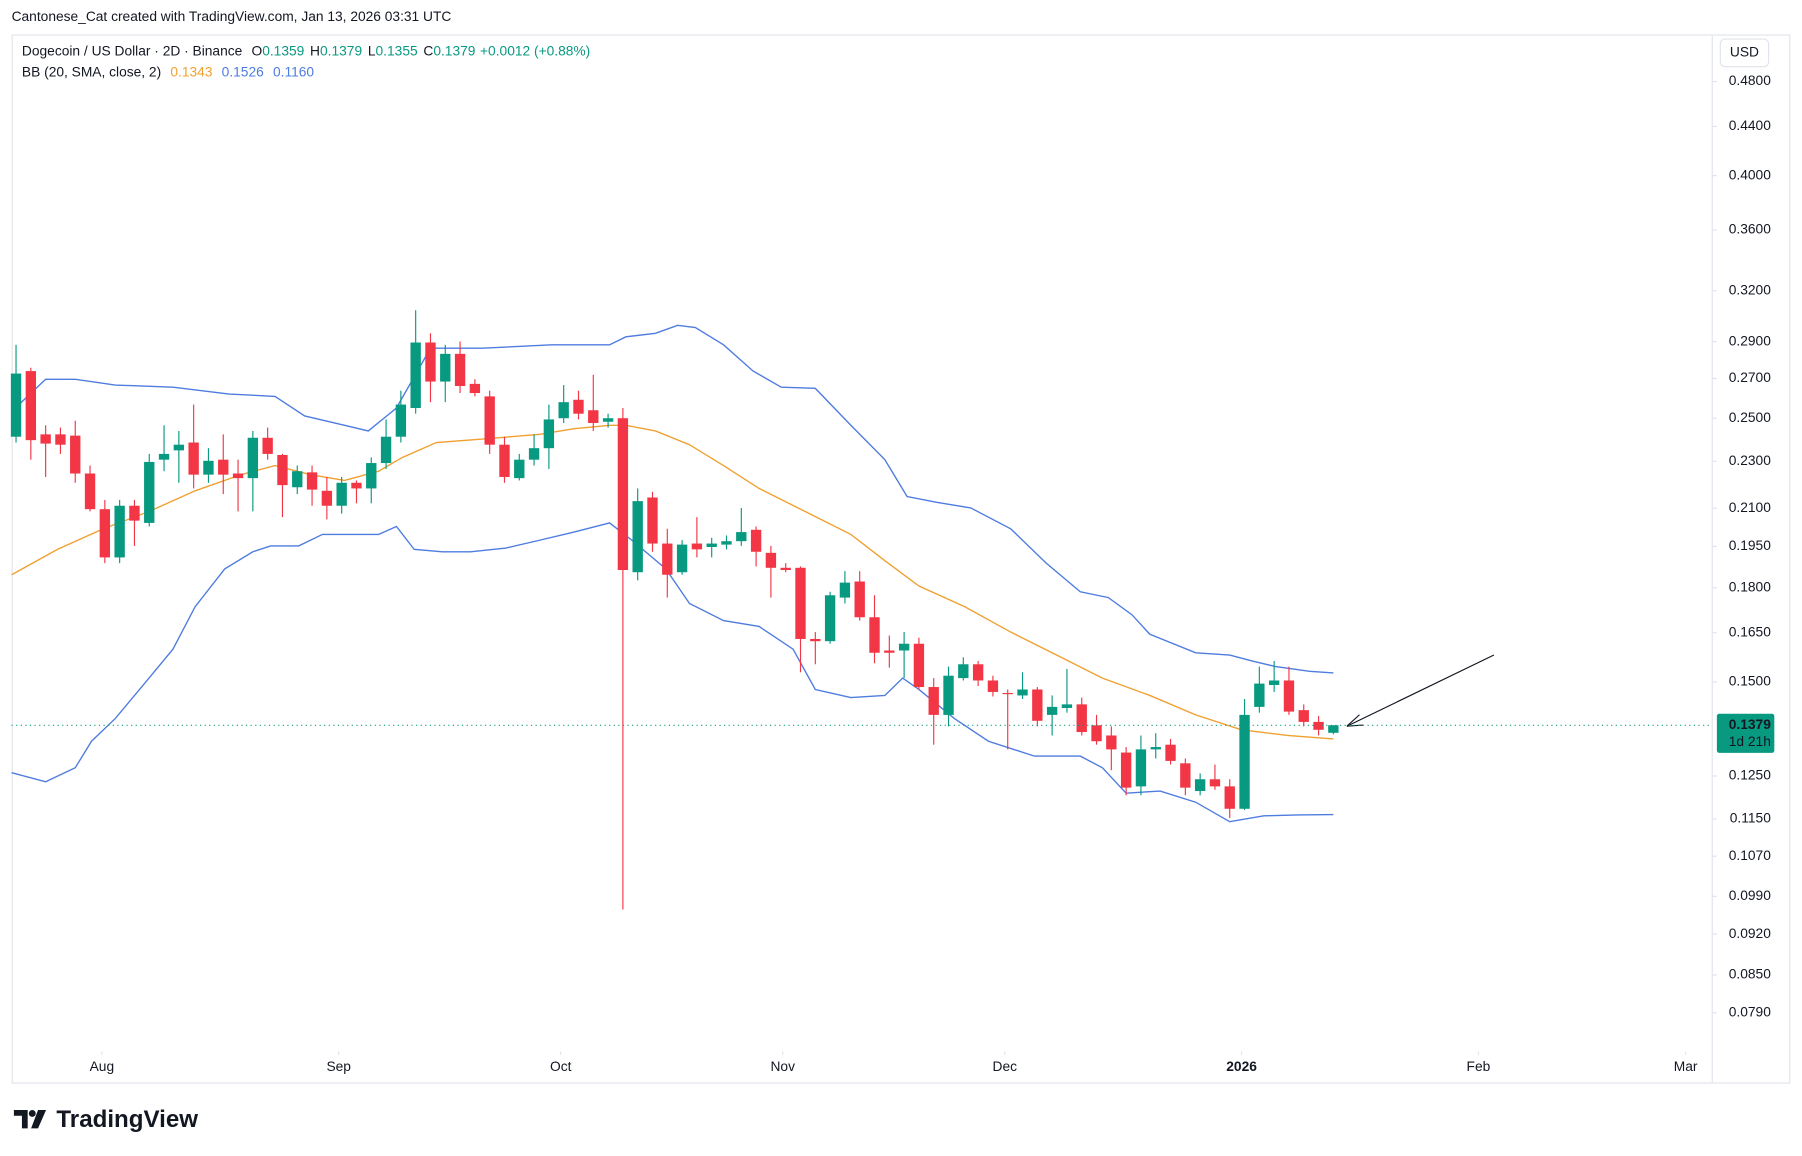  I want to click on currency-button, so click(1744, 53).